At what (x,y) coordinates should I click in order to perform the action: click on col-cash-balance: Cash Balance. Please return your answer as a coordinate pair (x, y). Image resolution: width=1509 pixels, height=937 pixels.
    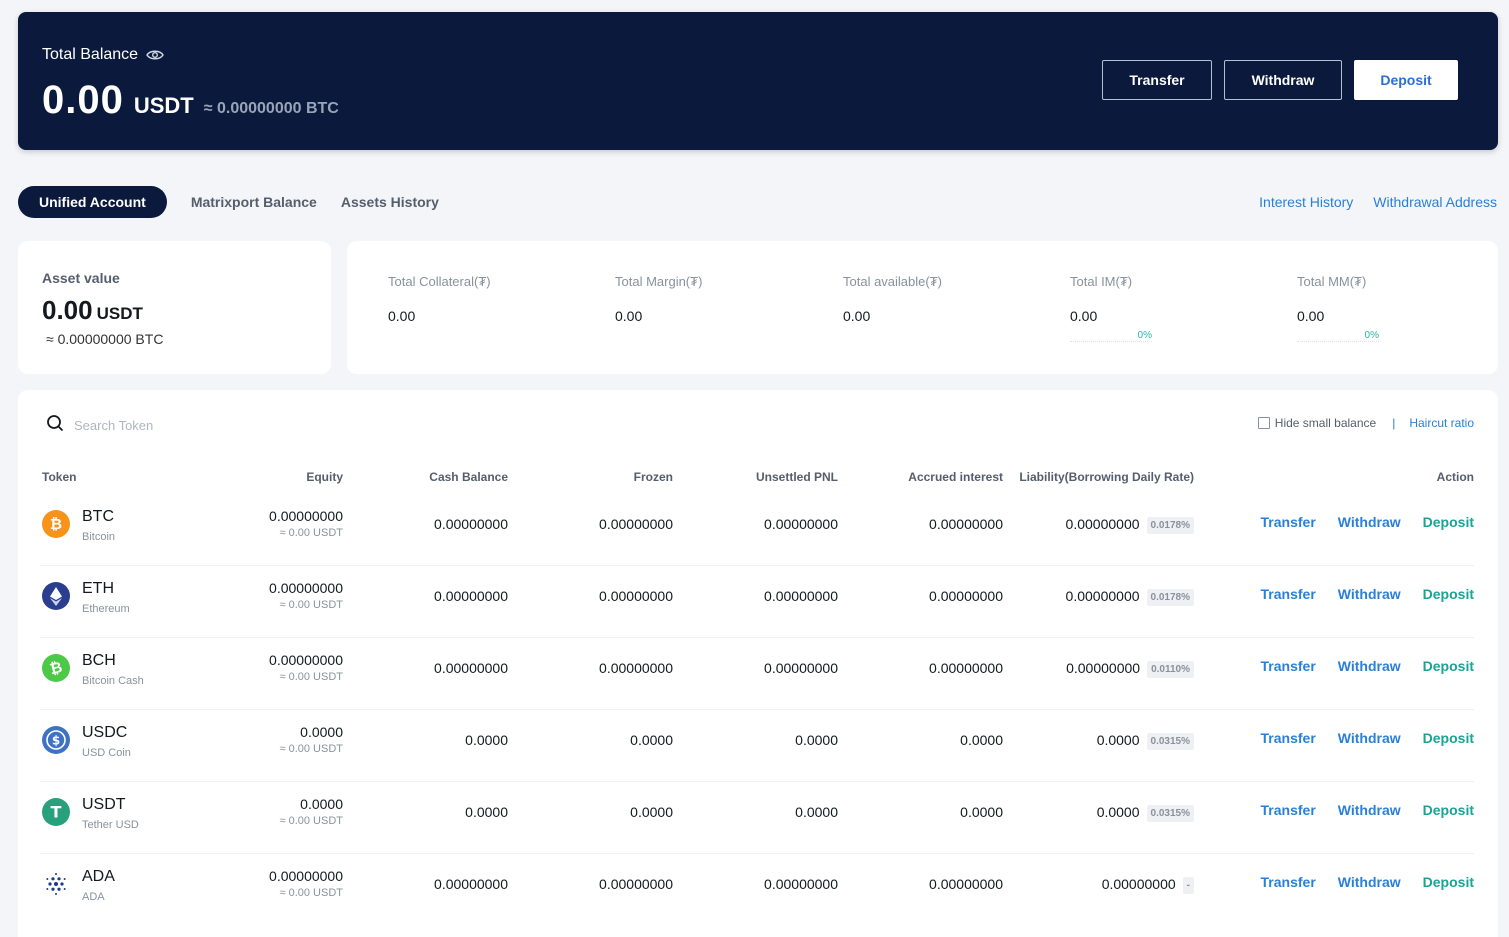
    Looking at the image, I should click on (468, 477).